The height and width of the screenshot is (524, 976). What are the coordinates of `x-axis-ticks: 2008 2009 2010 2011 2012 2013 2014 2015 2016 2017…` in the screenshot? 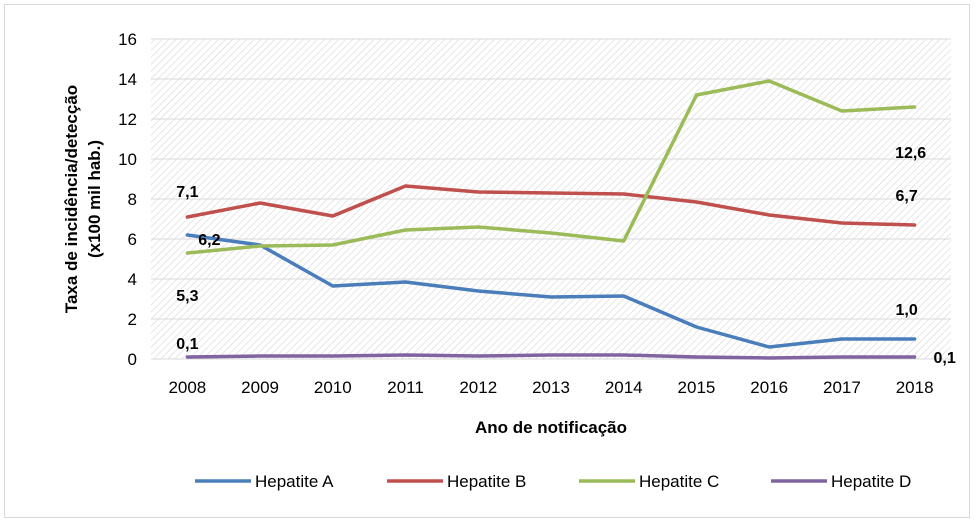 It's located at (550, 387).